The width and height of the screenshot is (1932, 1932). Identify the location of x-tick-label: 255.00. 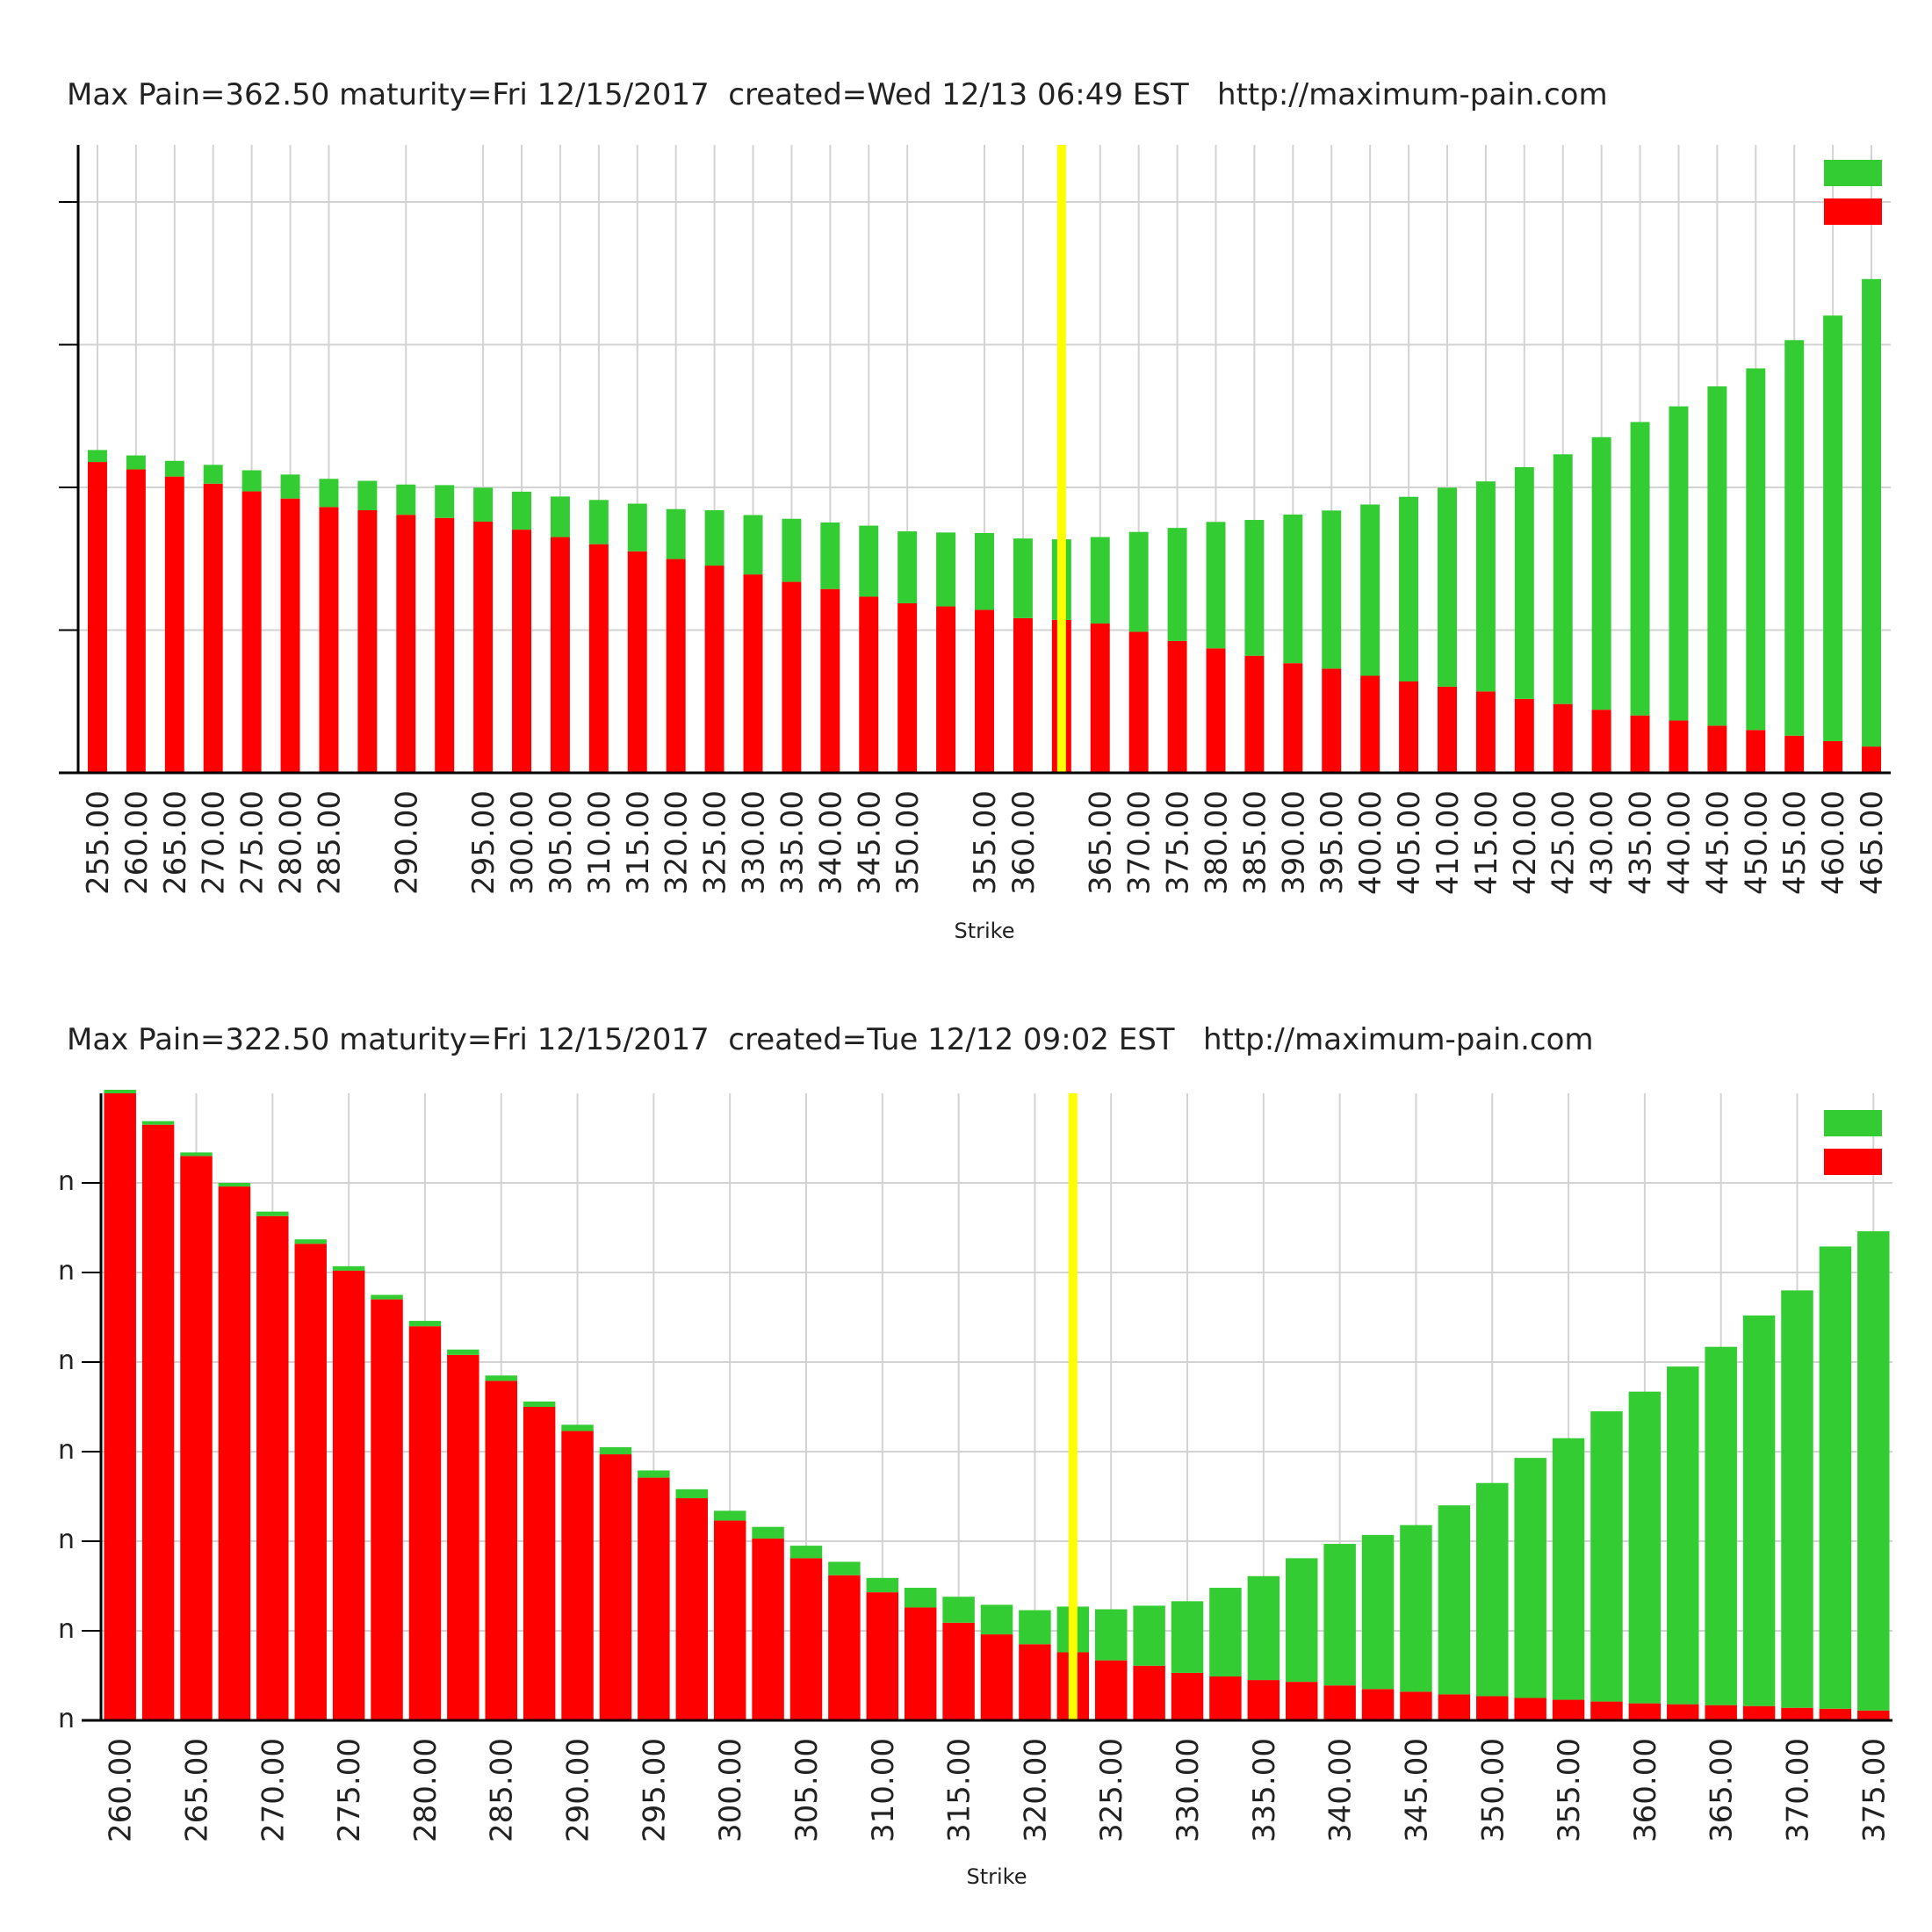
(99, 843).